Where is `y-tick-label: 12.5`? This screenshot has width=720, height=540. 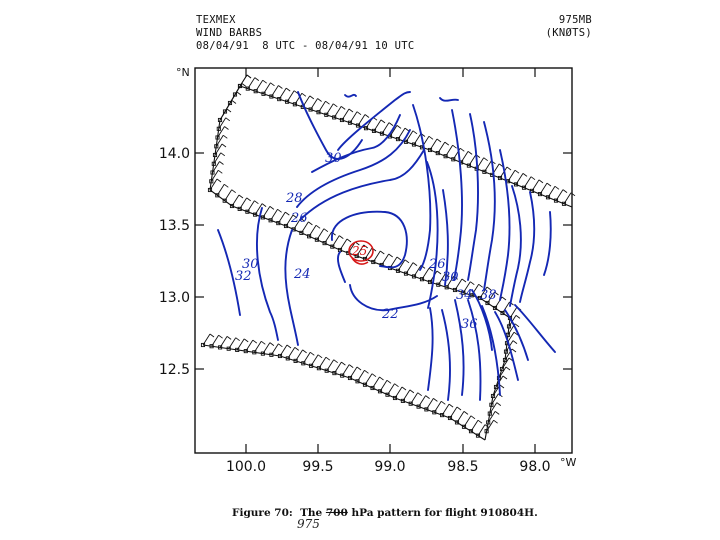 y-tick-label: 12.5 is located at coordinates (174, 370).